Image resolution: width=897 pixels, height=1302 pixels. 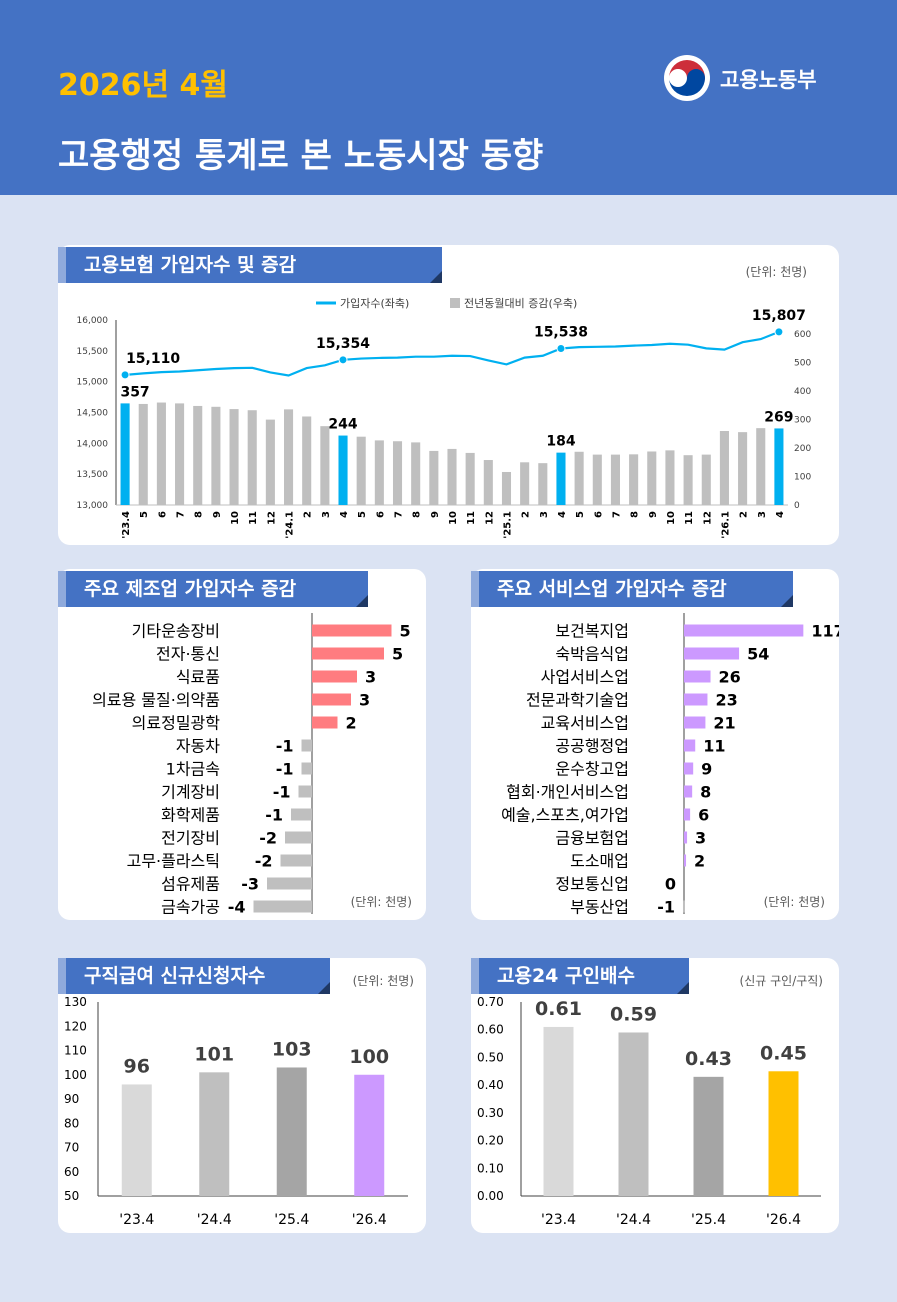 What do you see at coordinates (381, 902) in the screenshot?
I see `manufacturing-unit: (단위: 천명)` at bounding box center [381, 902].